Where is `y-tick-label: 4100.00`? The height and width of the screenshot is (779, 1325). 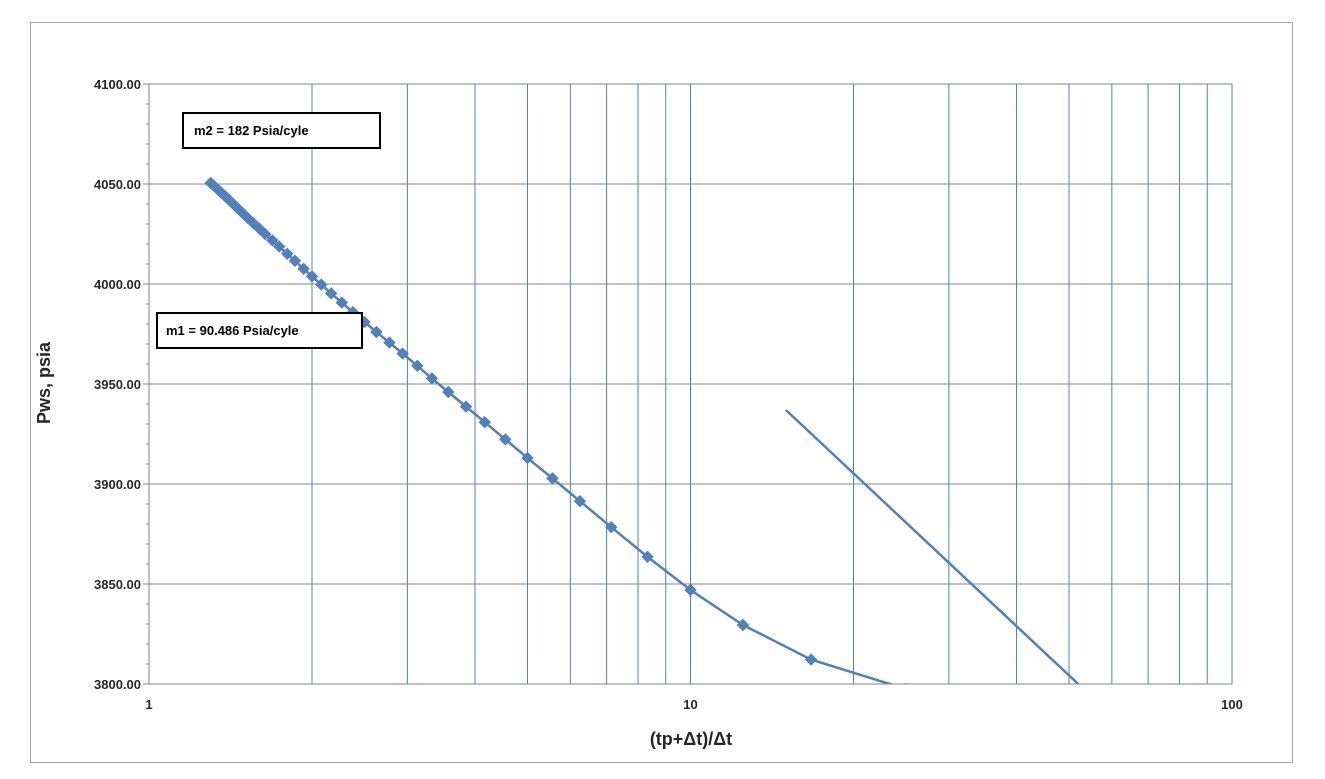 y-tick-label: 4100.00 is located at coordinates (117, 84).